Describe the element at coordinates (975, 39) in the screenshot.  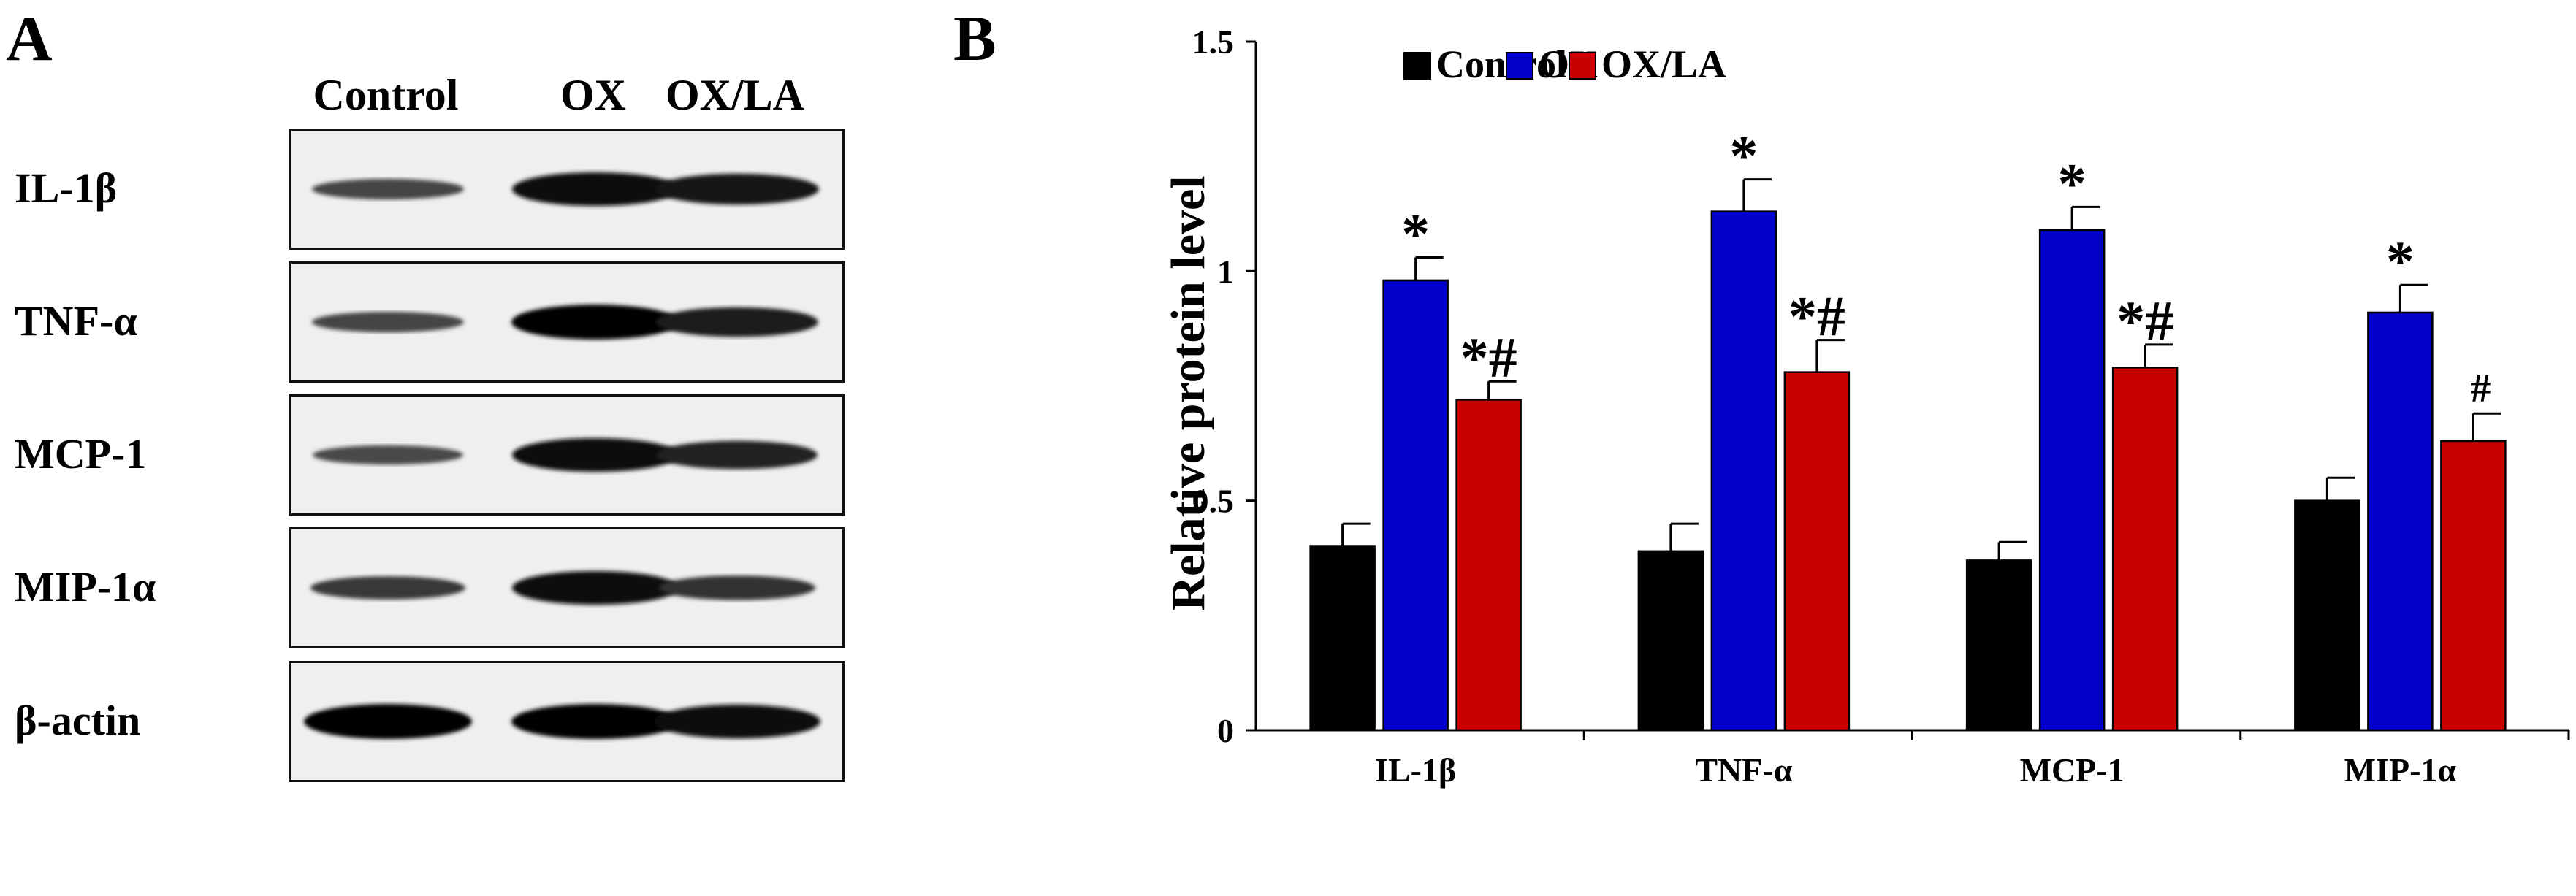
I see `panel-b-letter: B` at that location.